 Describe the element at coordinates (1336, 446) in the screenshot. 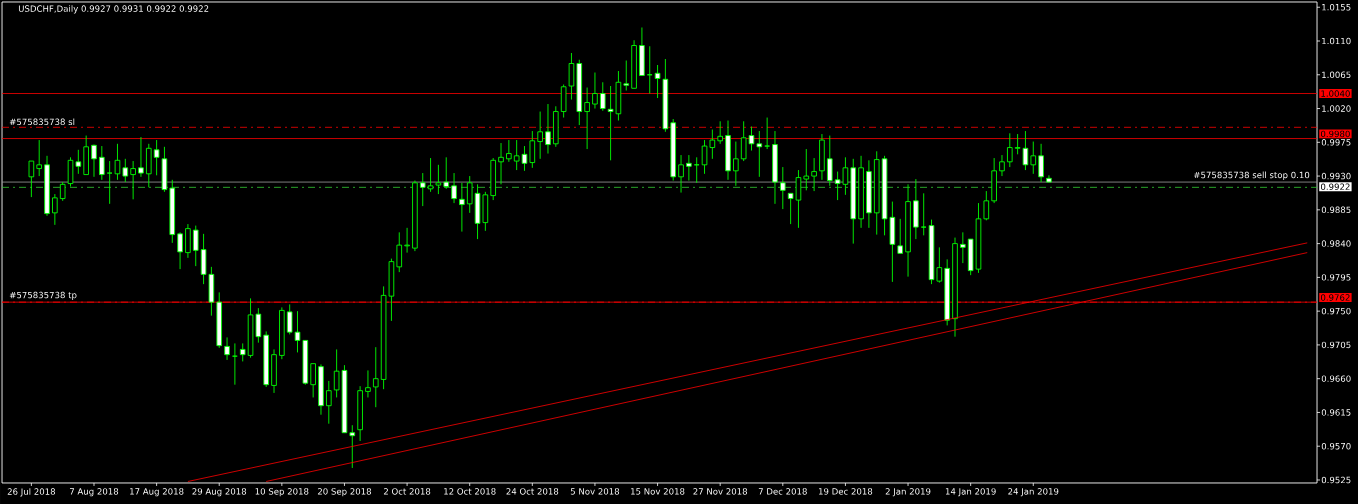

I see `y-tick-label: 0.9570` at that location.